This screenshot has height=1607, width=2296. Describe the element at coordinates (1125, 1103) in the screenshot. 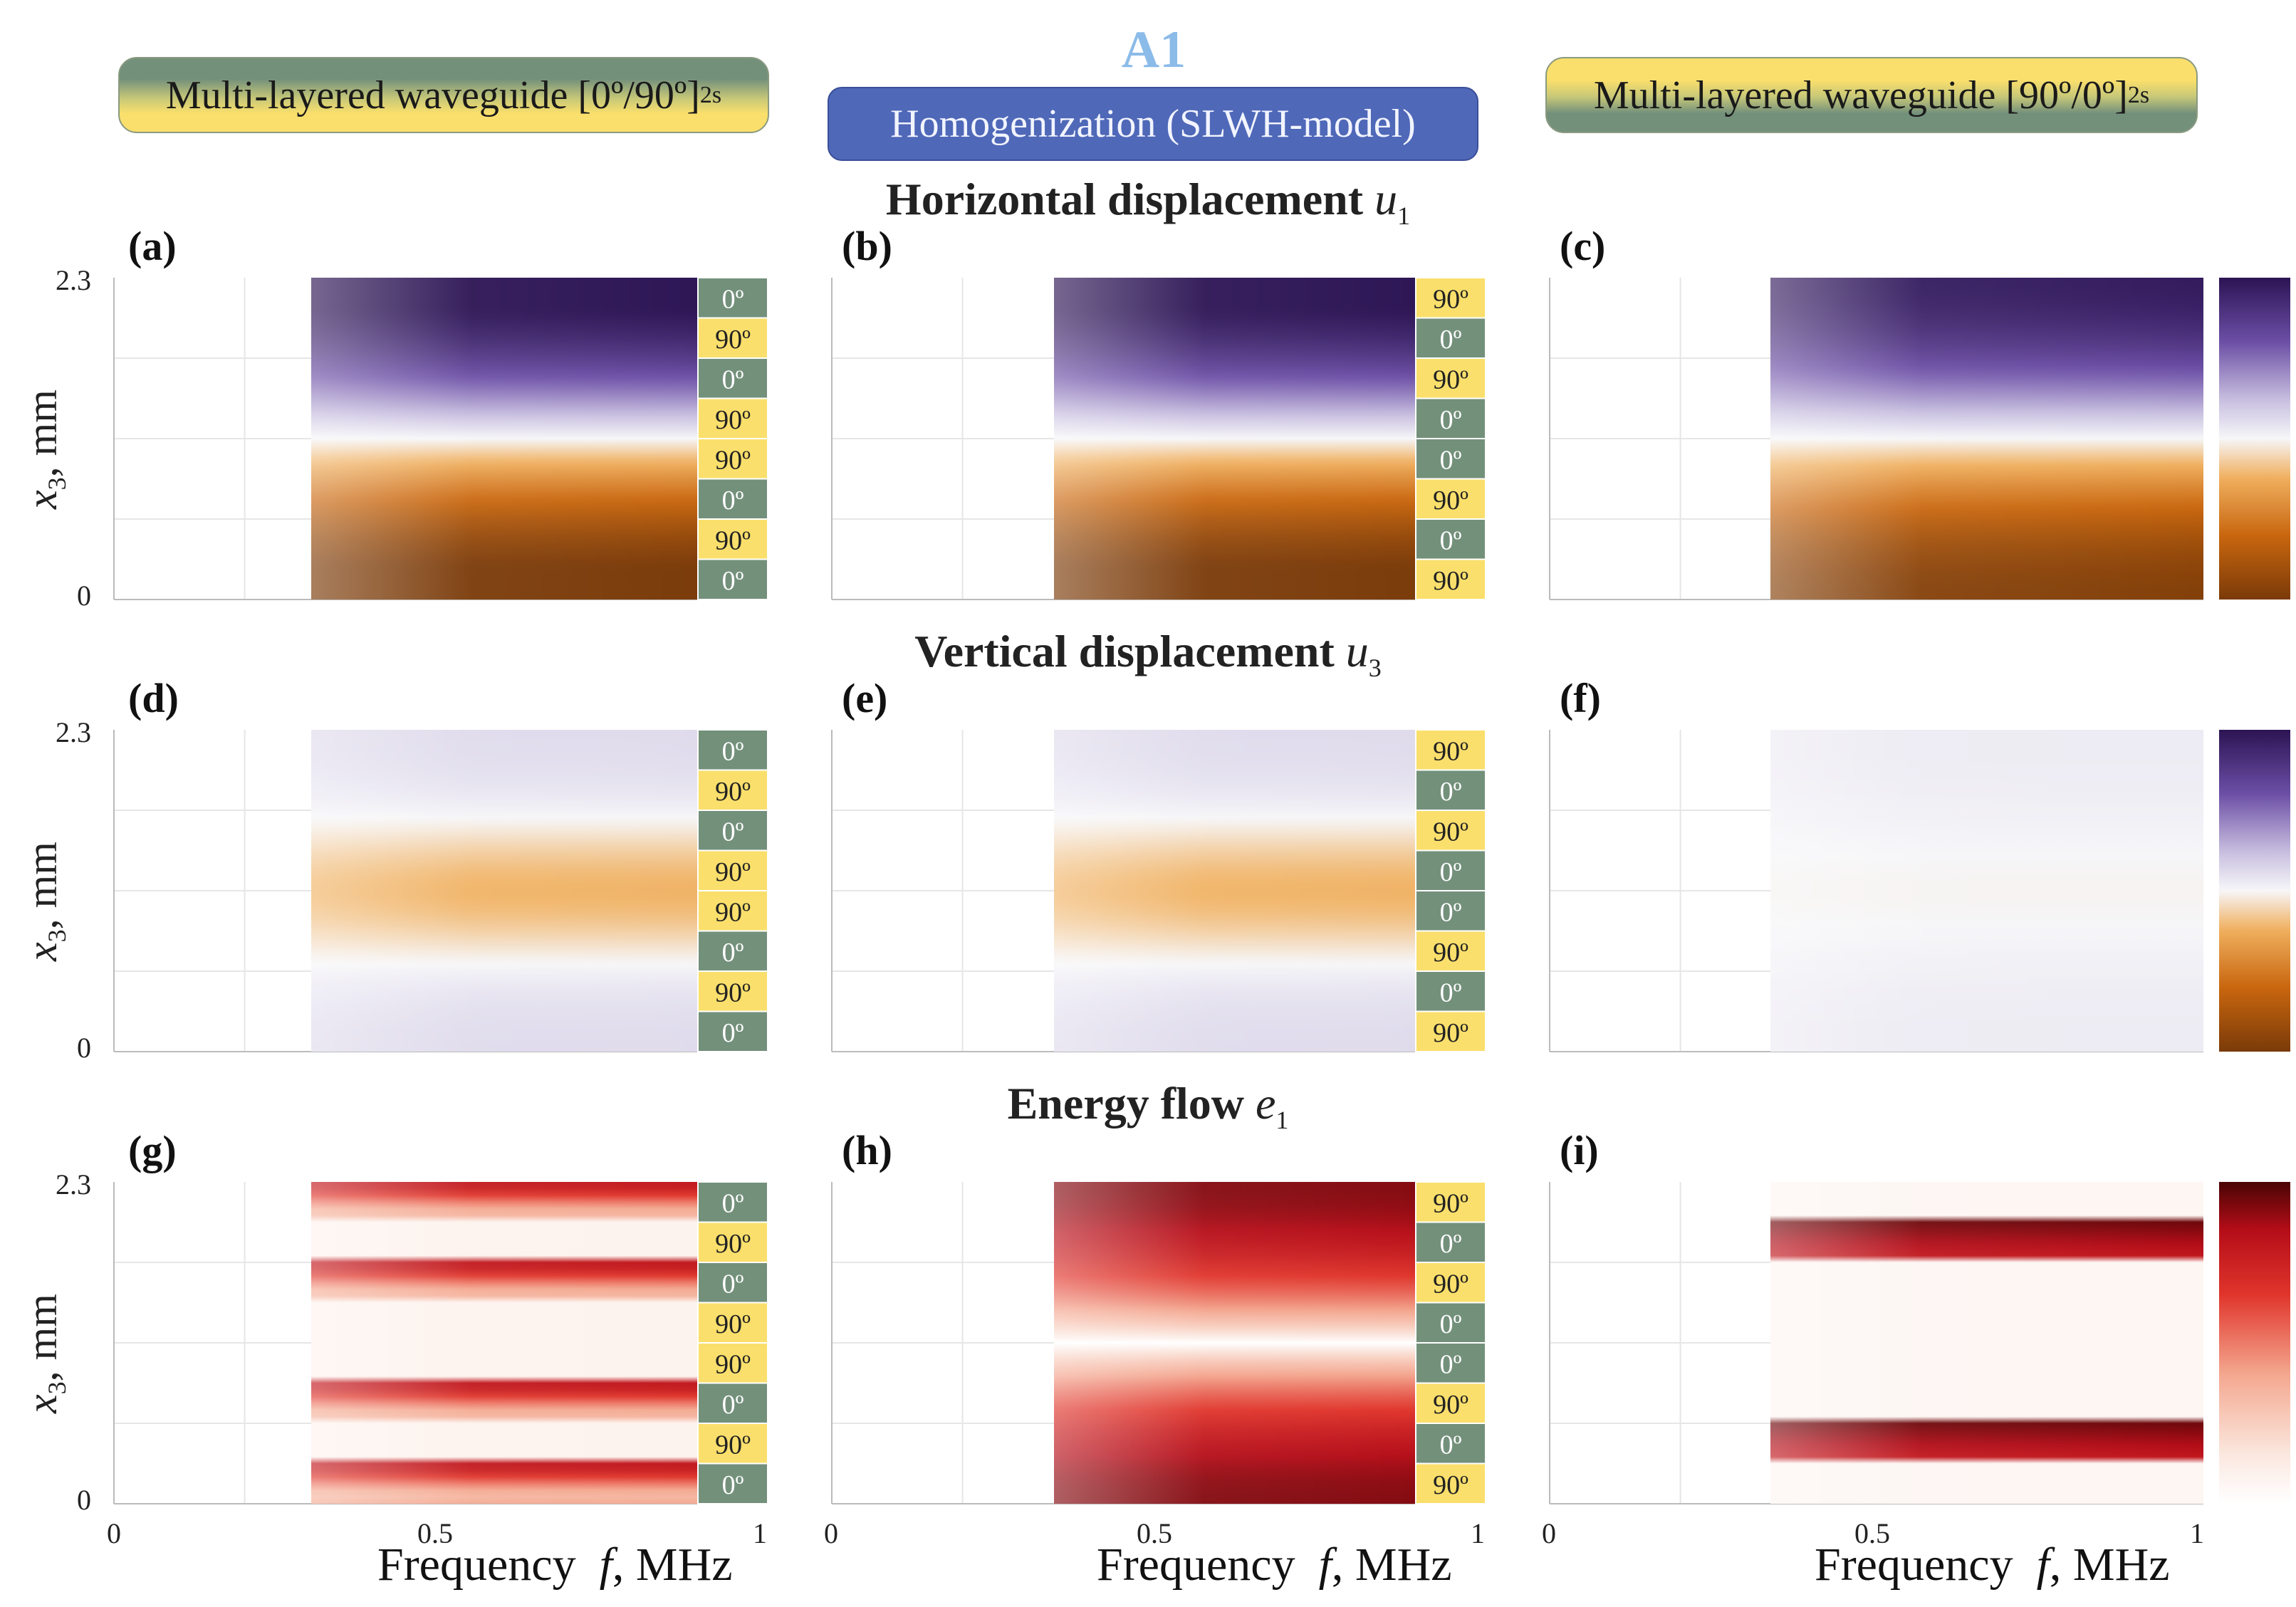

I see `row-title-text: Energy flow` at that location.